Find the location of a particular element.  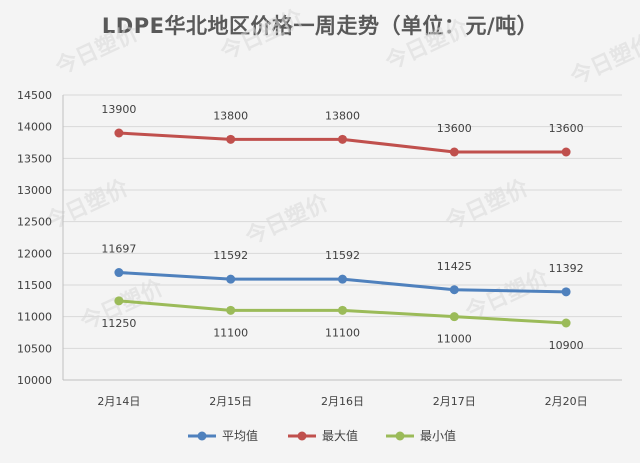

data-label: 11697 is located at coordinates (118, 249).